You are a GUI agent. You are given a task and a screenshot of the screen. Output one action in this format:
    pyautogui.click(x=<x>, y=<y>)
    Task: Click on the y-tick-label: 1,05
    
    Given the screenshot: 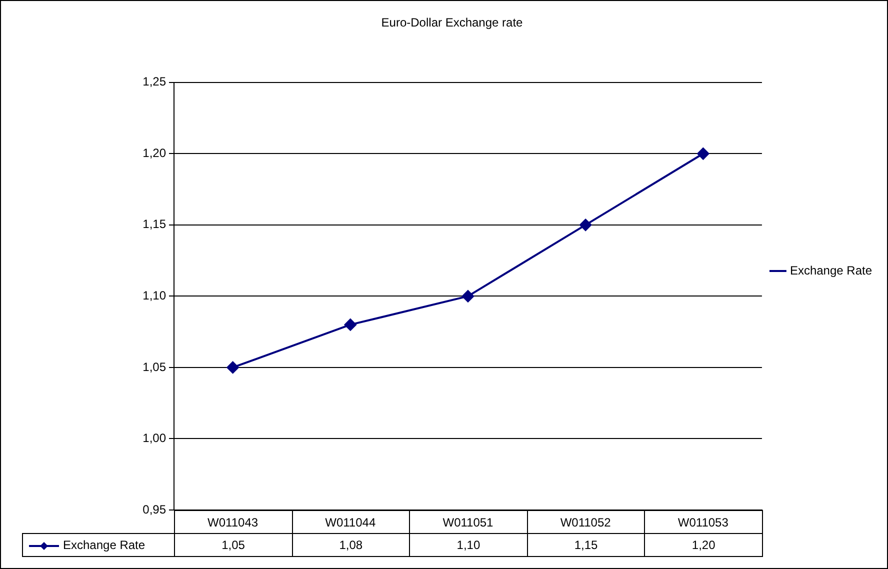 What is the action you would take?
    pyautogui.click(x=154, y=367)
    